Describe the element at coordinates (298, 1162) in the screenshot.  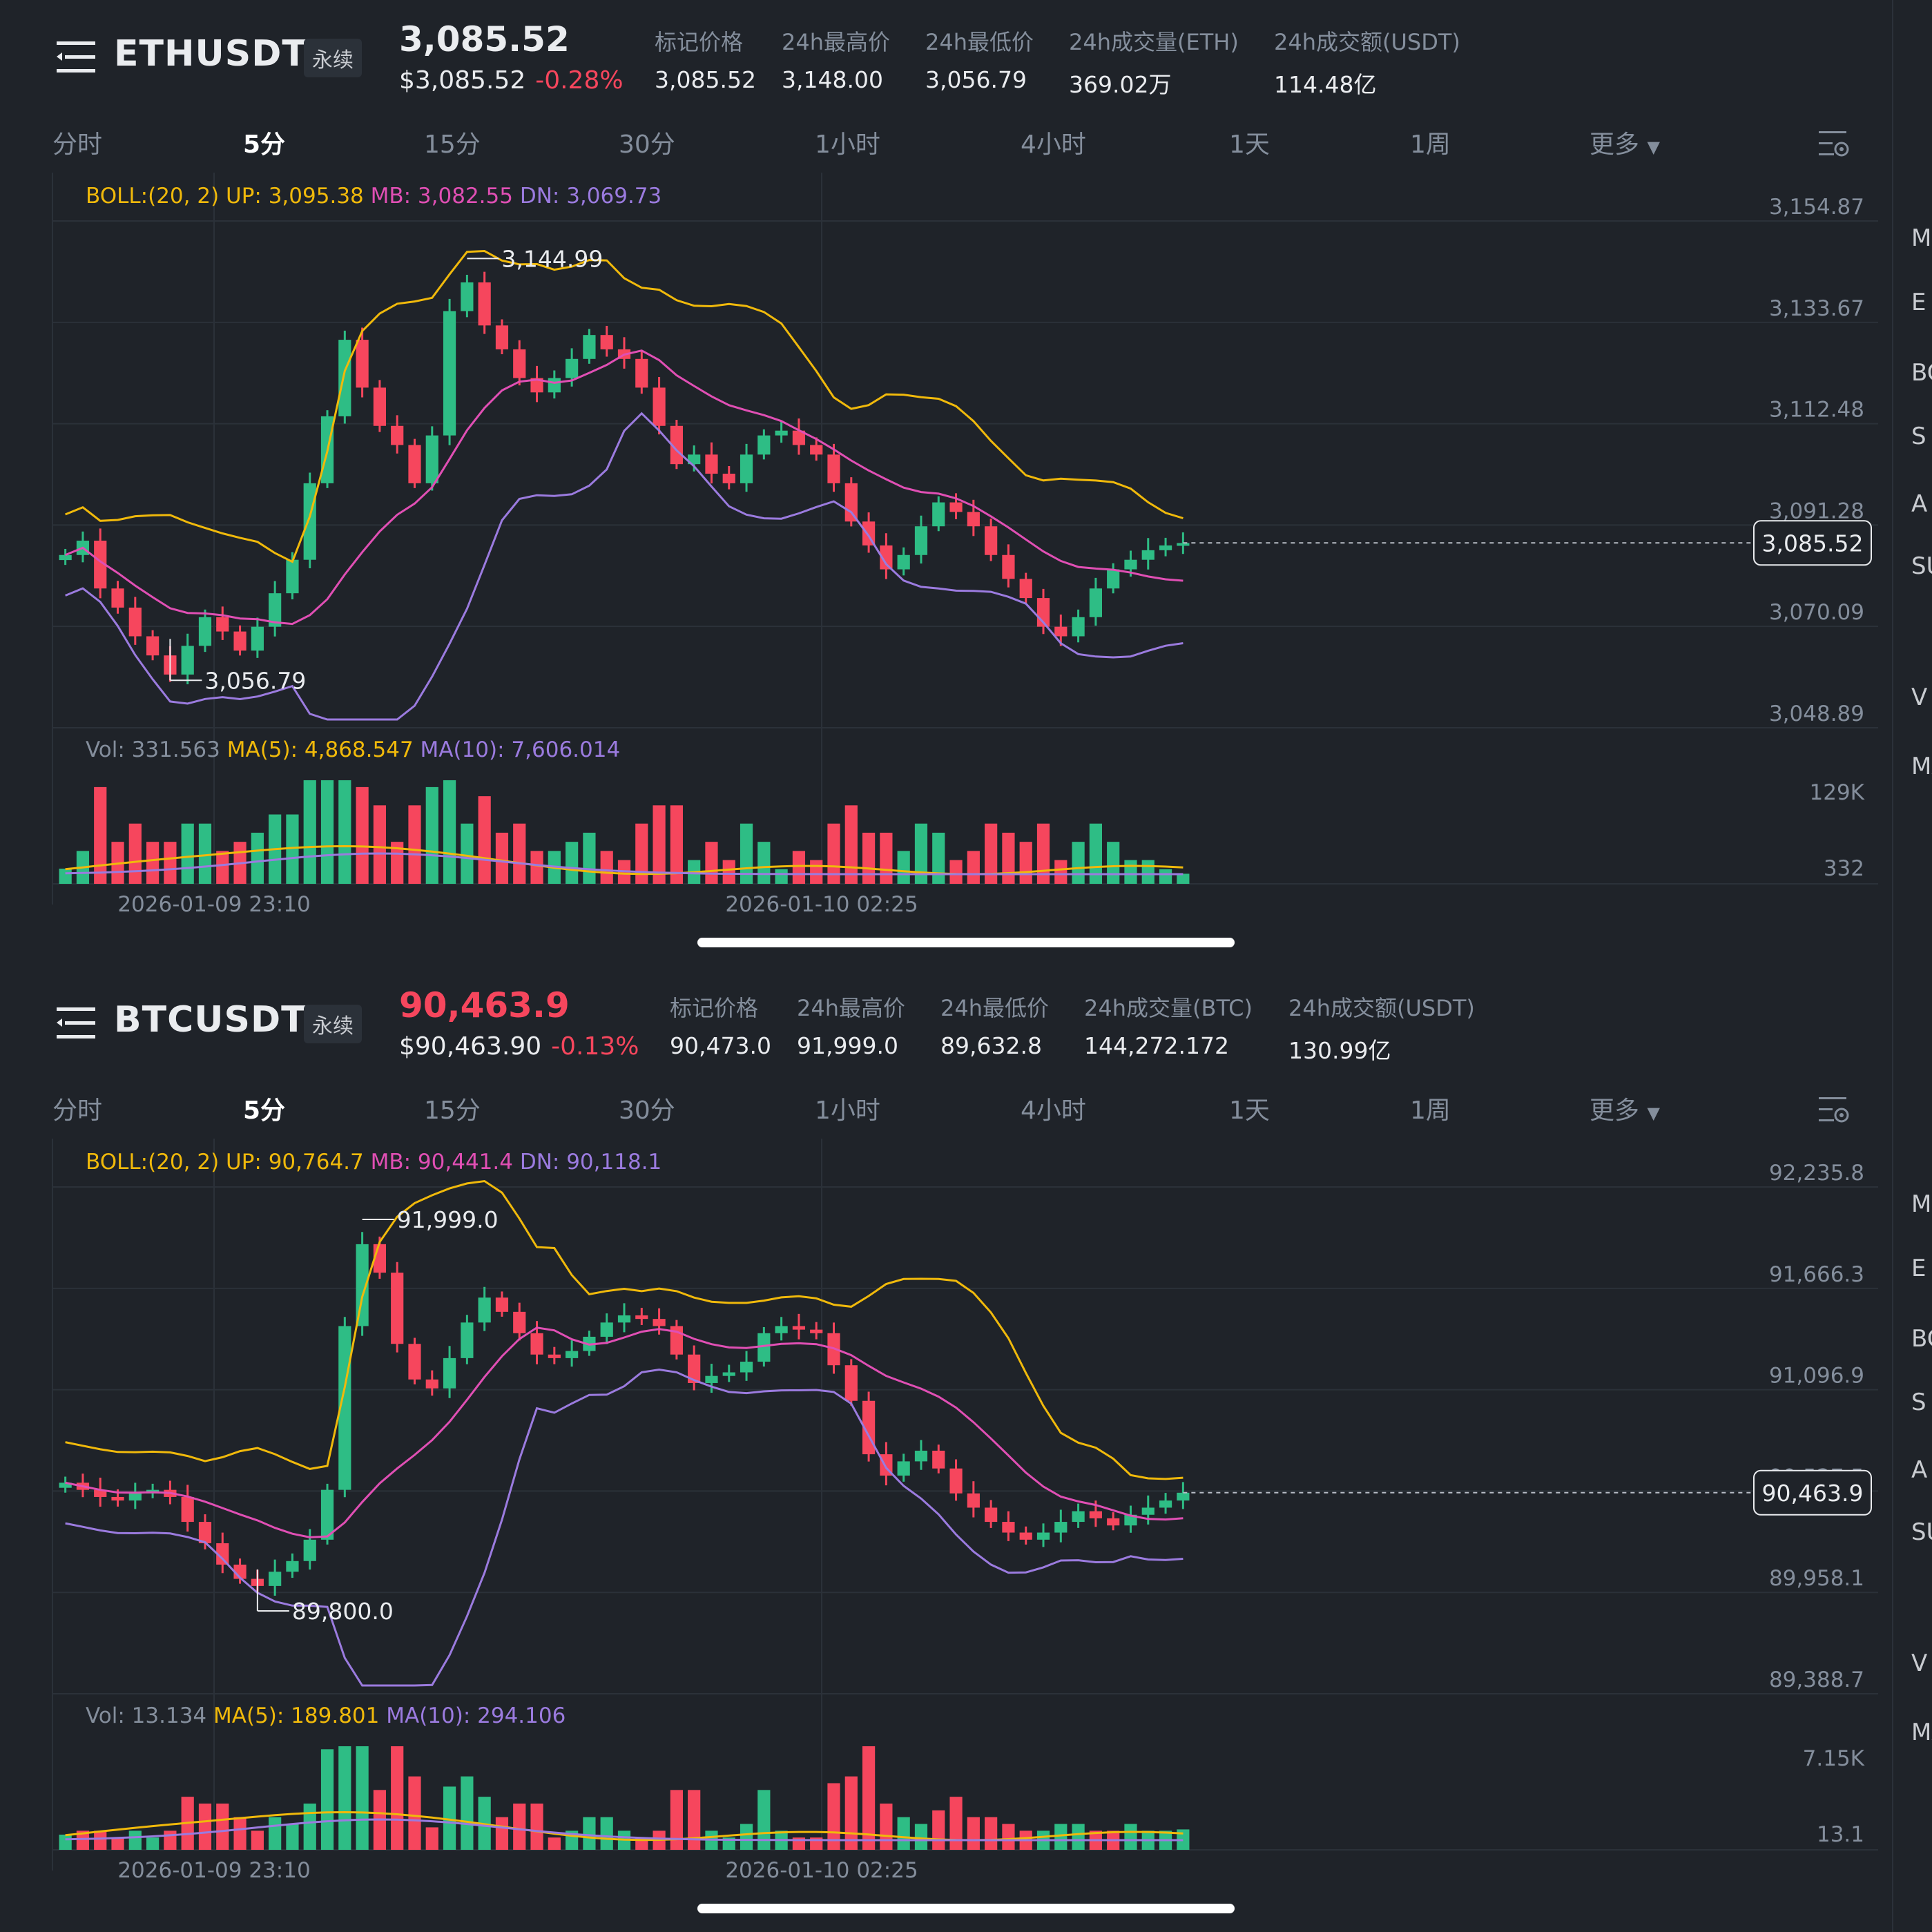
I see `boll-up-value: UP: 90,764.7` at that location.